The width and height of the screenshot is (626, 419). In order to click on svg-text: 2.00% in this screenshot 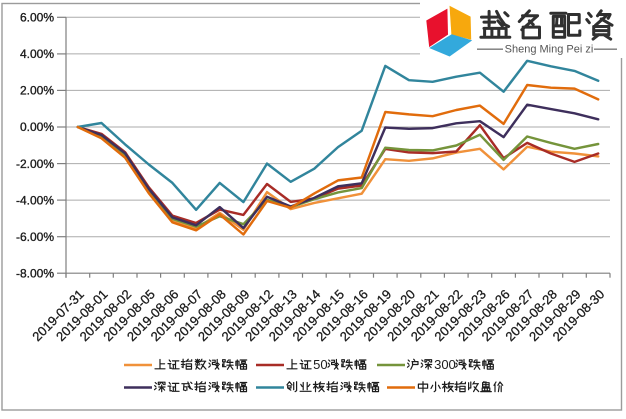, I will do `click(37, 91)`.